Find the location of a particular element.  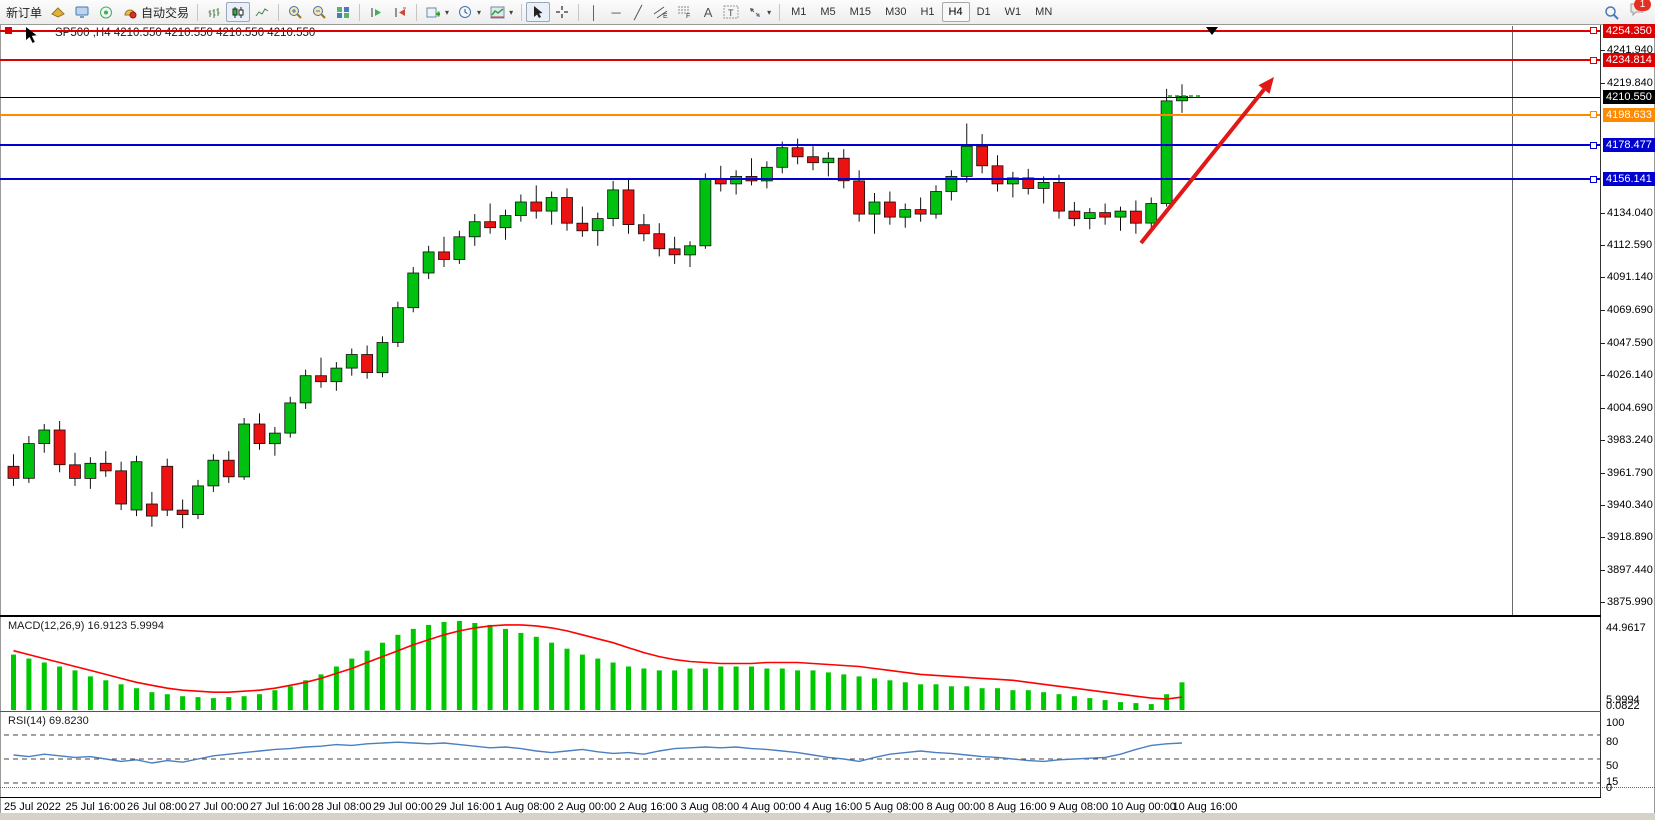

monitor-icon is located at coordinates (82, 12).